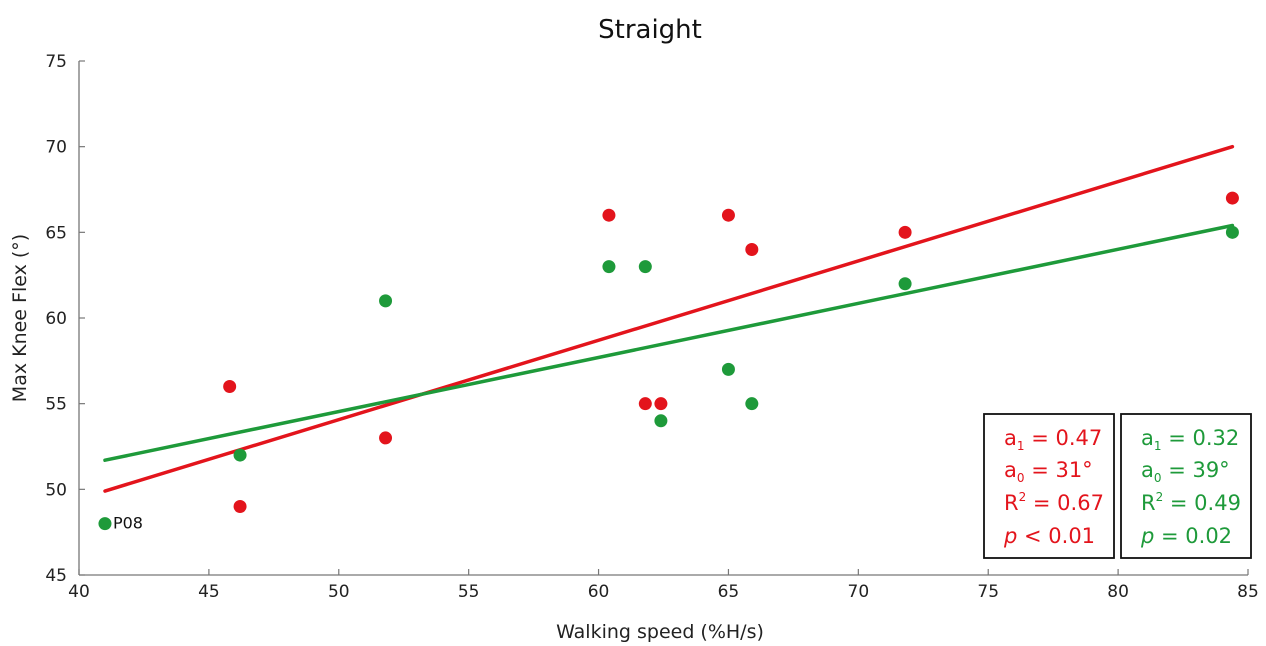 The image size is (1266, 646). What do you see at coordinates (56, 576) in the screenshot?
I see `y-tick-label: 45` at bounding box center [56, 576].